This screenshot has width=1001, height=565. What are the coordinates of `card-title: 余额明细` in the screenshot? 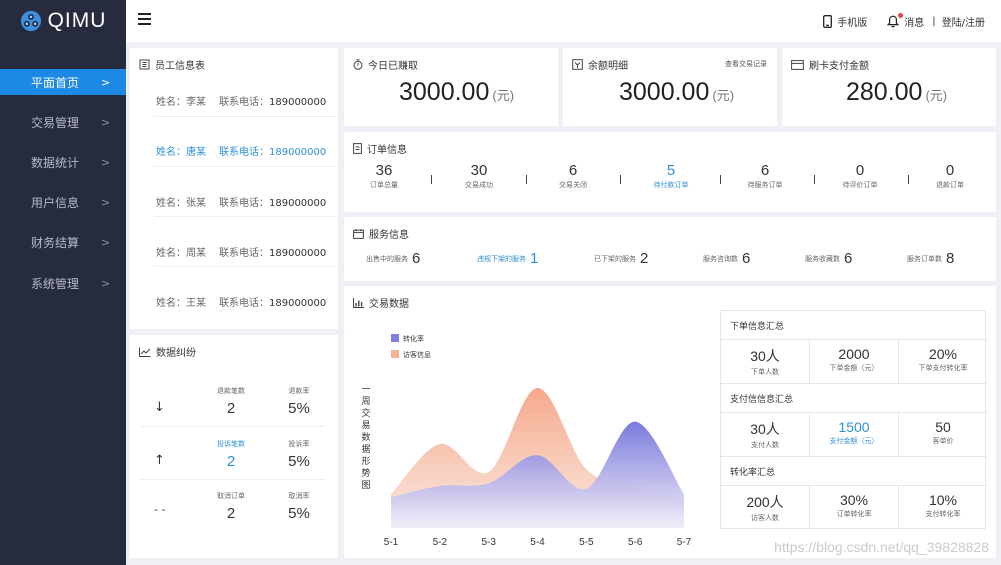 It's located at (600, 64).